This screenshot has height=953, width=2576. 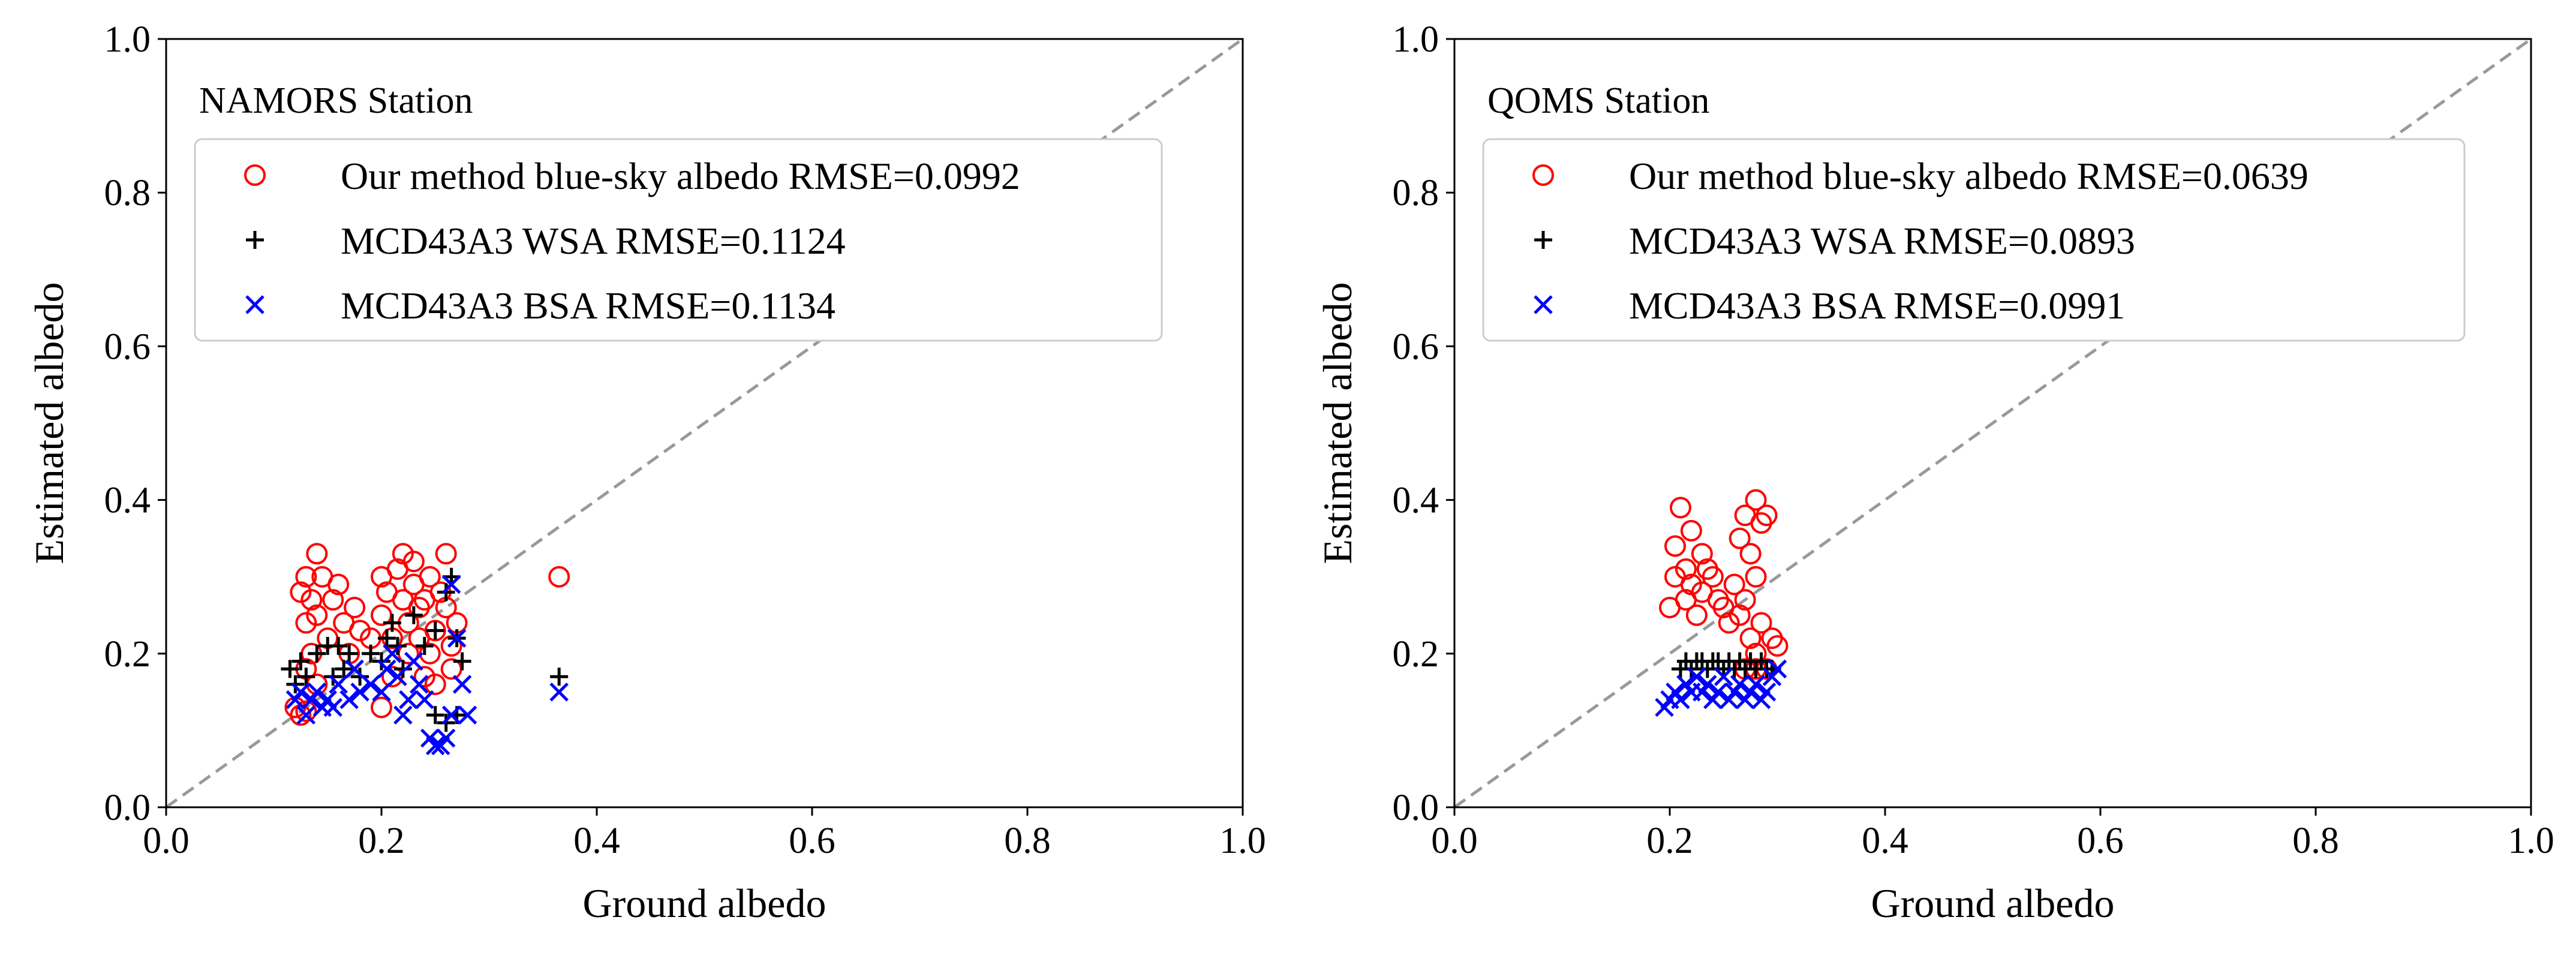 What do you see at coordinates (2101, 840) in the screenshot?
I see `x-tick-label: 0.6` at bounding box center [2101, 840].